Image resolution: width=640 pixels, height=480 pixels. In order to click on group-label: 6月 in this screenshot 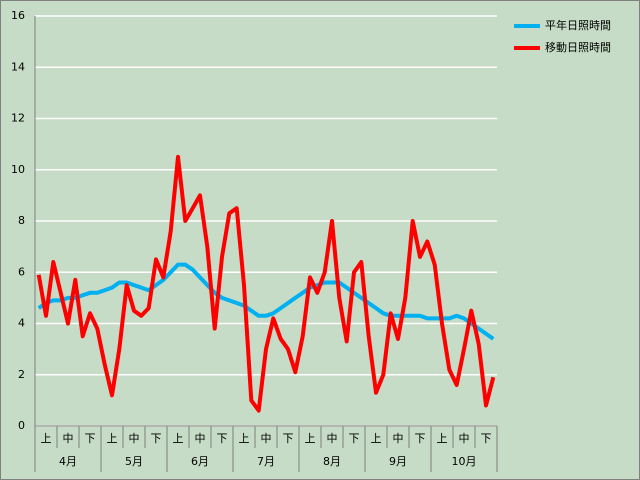, I will do `click(200, 461)`.